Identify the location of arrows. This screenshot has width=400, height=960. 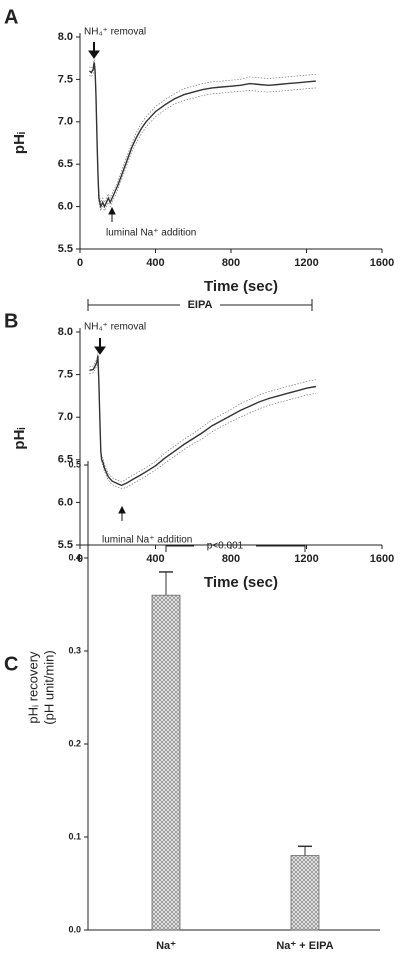
(107, 281).